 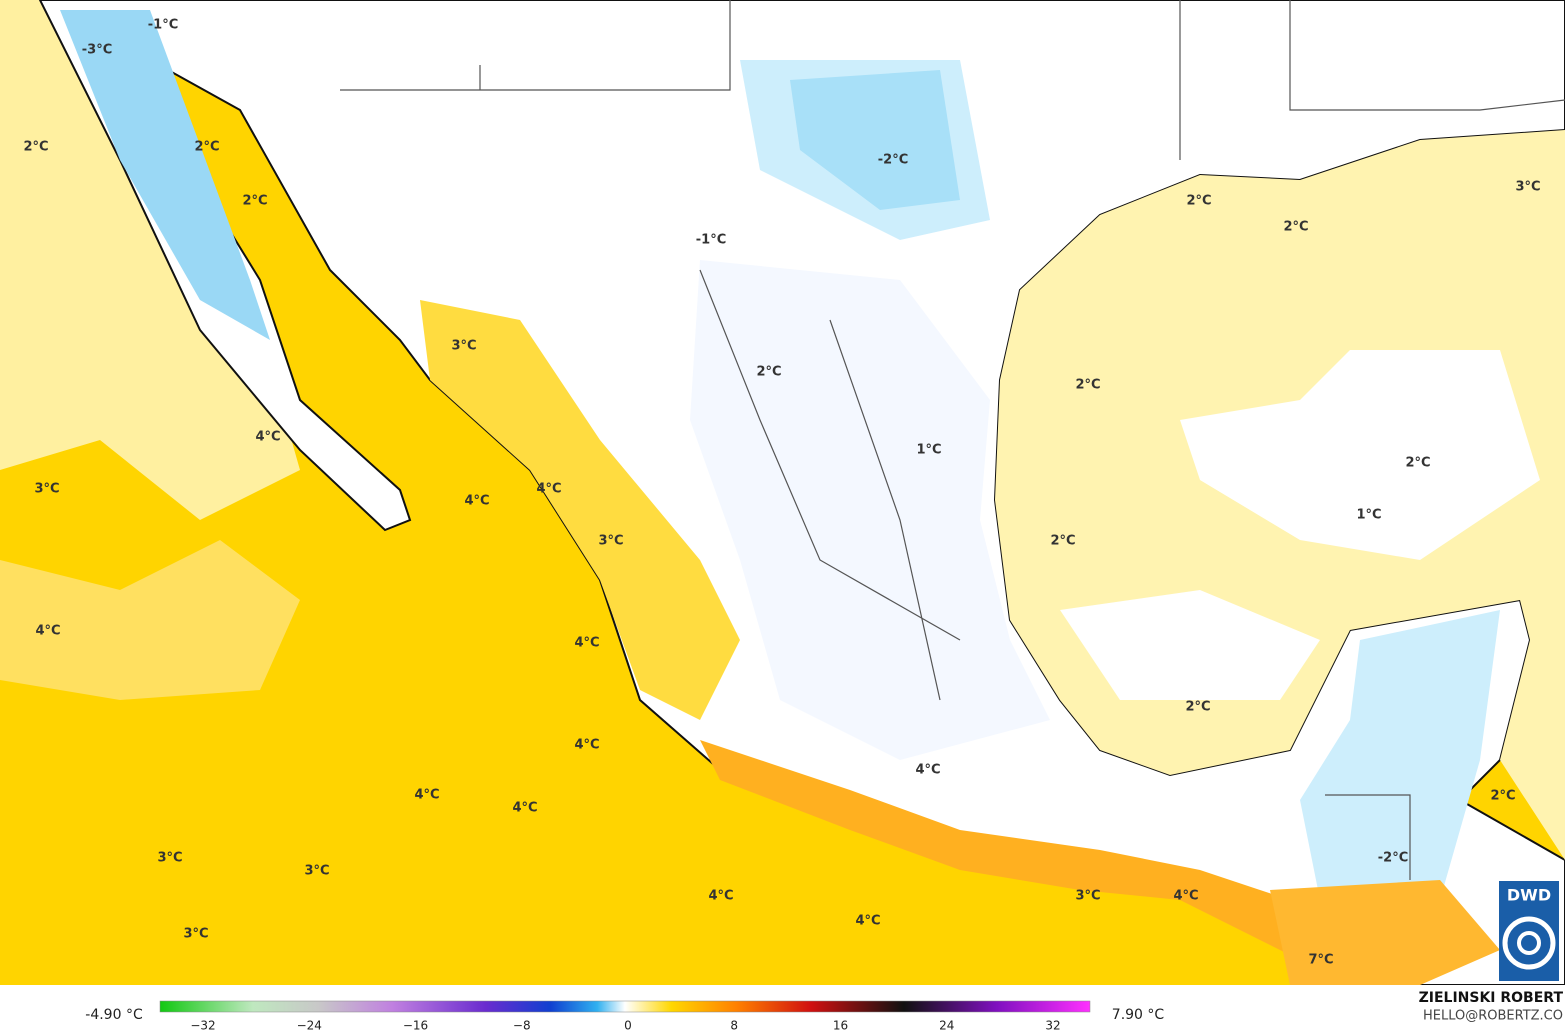 What do you see at coordinates (97, 50) in the screenshot?
I see `contour-label: -3°C` at bounding box center [97, 50].